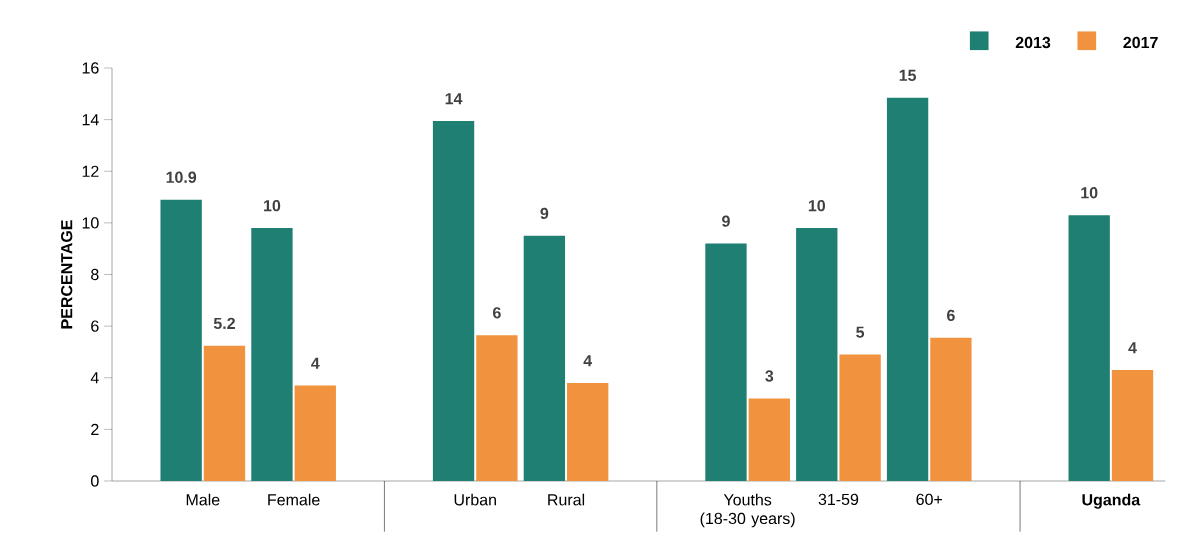 This screenshot has width=1182, height=540. What do you see at coordinates (90, 171) in the screenshot?
I see `y-tick-label: 12` at bounding box center [90, 171].